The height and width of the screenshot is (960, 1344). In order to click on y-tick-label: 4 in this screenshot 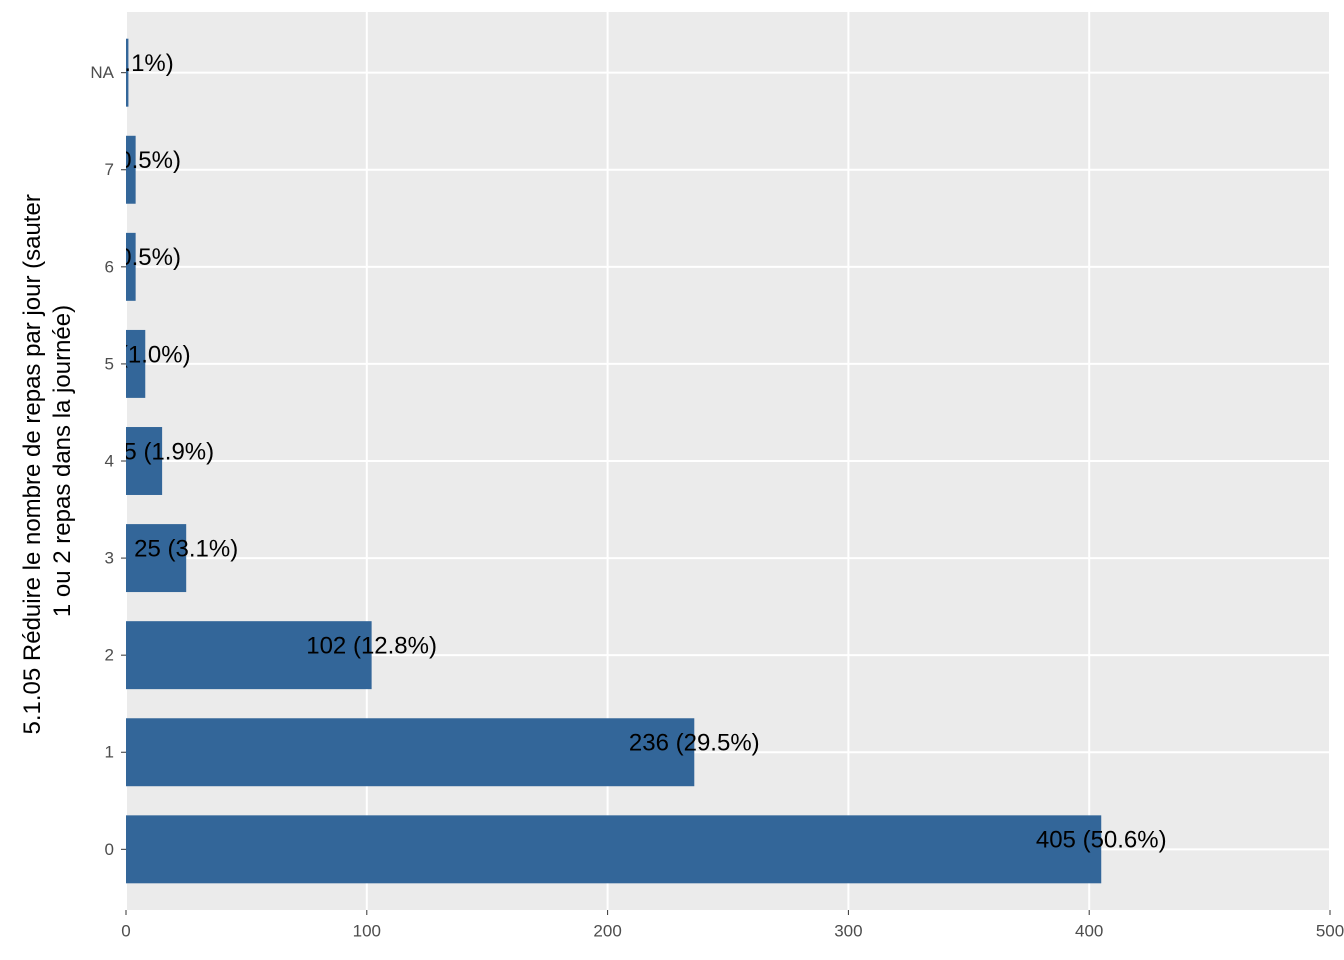, I will do `click(109, 460)`.